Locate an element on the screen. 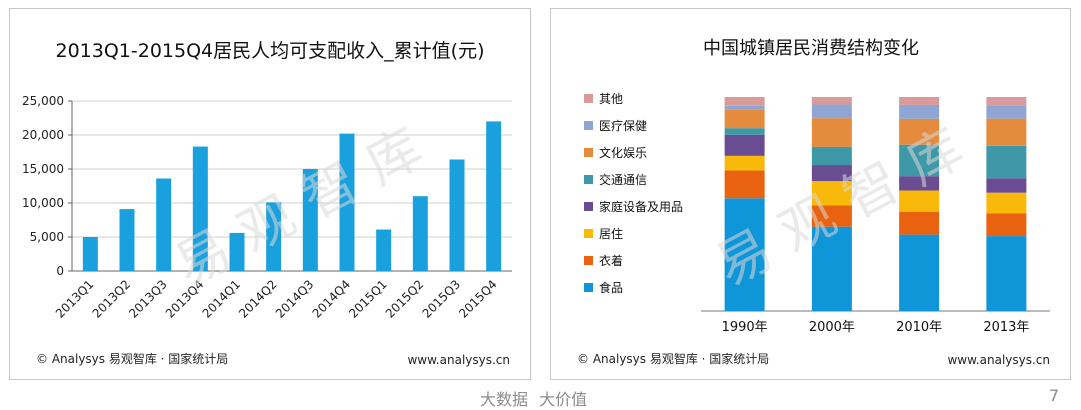 The image size is (1081, 410). segment-家庭设备及用品-2010年 is located at coordinates (919, 183).